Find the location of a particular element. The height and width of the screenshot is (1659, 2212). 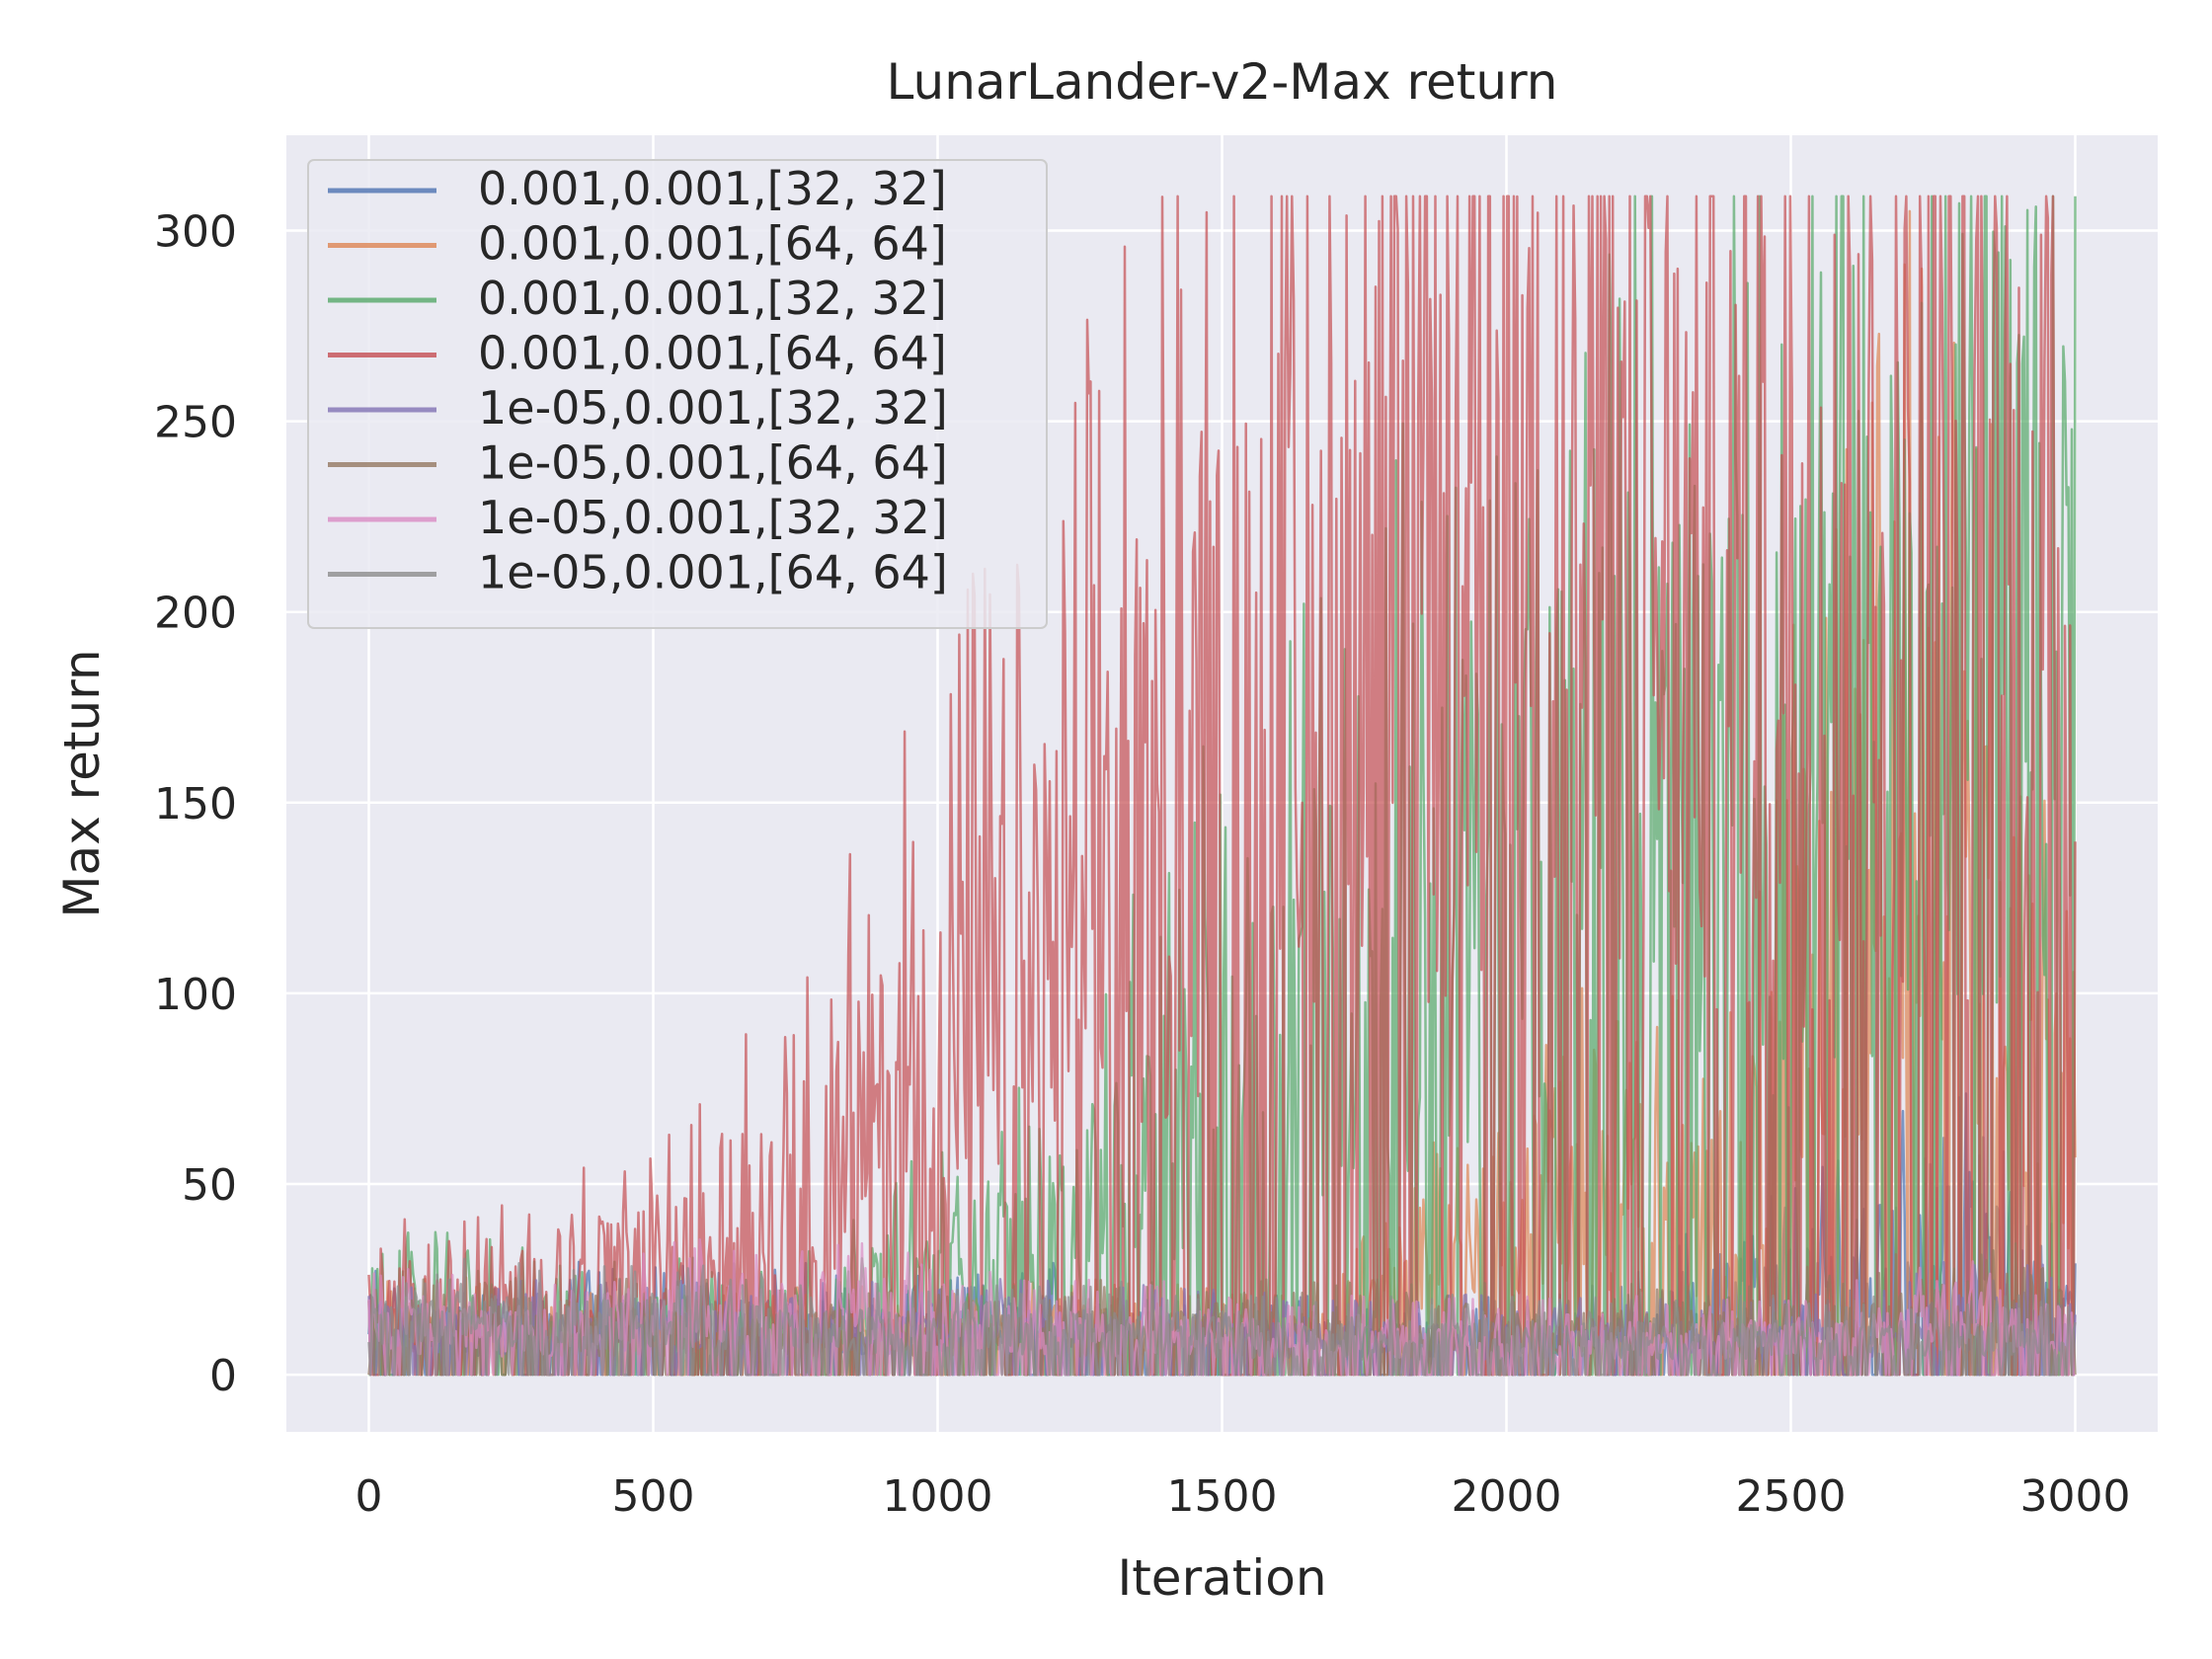

y-tick-label: 50 is located at coordinates (210, 1185).